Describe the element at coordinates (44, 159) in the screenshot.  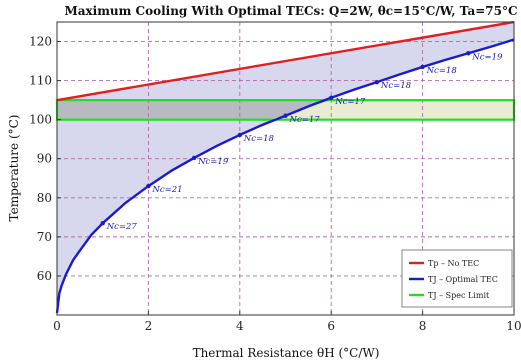
I see `y-tick-label: 90` at that location.